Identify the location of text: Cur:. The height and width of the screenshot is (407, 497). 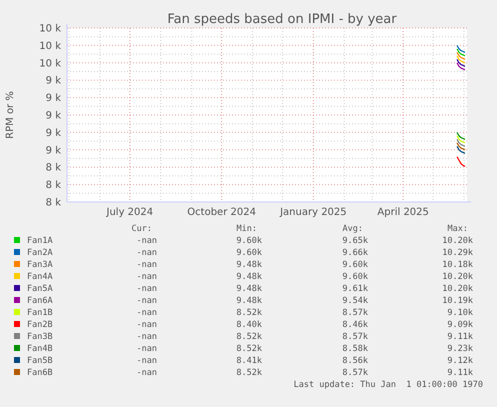
(142, 229).